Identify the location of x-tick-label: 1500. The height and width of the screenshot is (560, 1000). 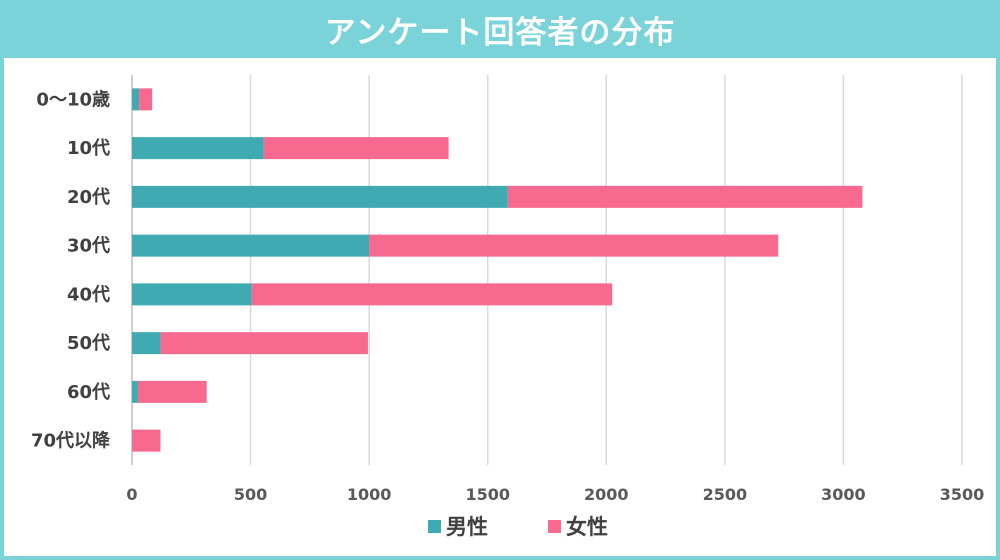
(487, 494).